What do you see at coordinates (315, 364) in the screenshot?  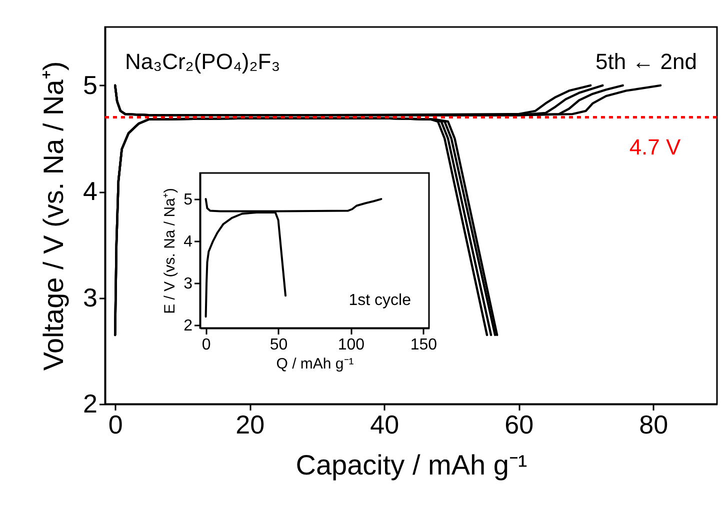 I see `x-axis-title: Q / mAh g⁻¹` at bounding box center [315, 364].